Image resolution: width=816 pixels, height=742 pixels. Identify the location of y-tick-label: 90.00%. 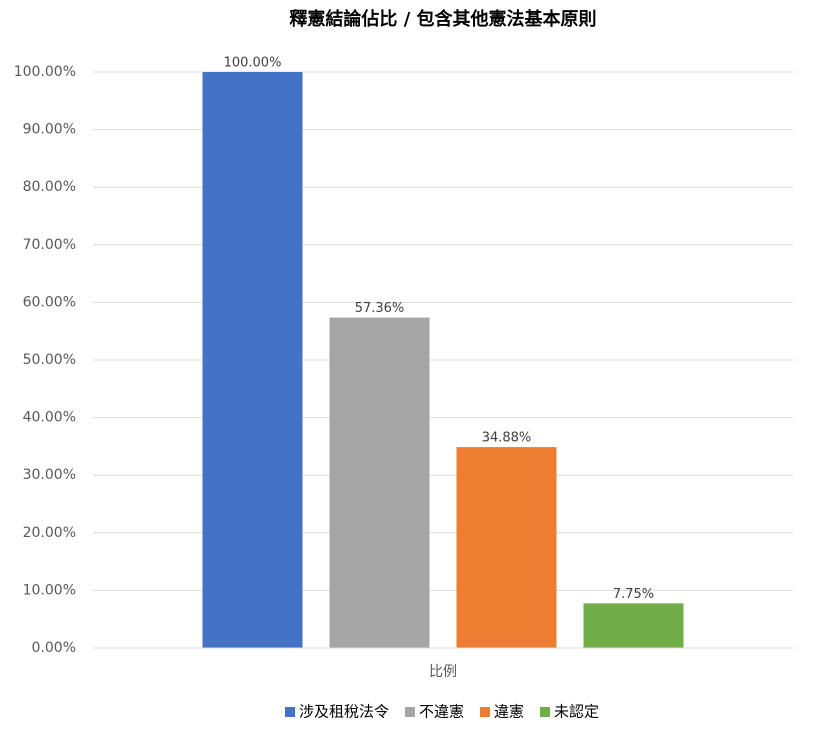
(49, 130).